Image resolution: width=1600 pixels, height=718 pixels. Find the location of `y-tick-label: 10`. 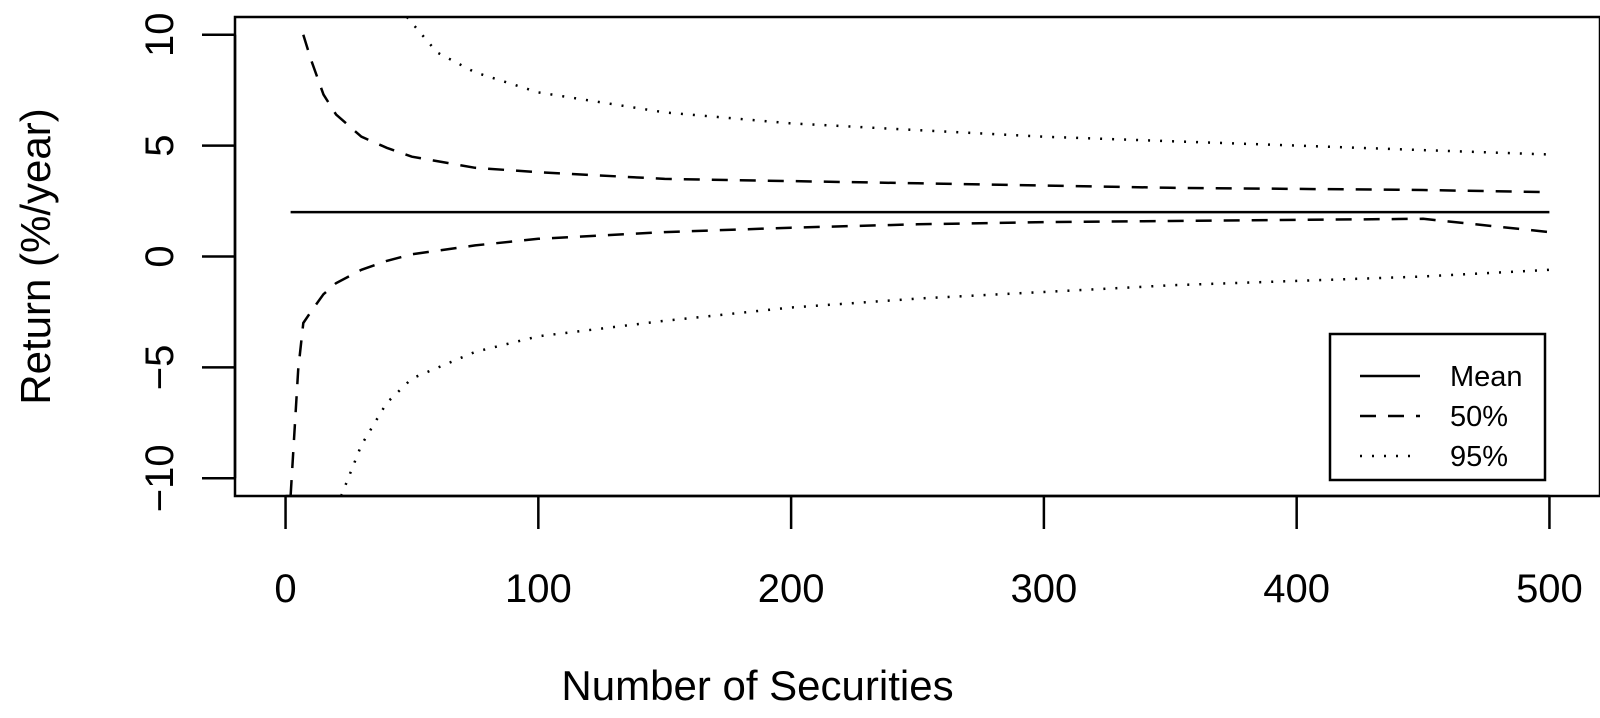

y-tick-label: 10 is located at coordinates (160, 34).